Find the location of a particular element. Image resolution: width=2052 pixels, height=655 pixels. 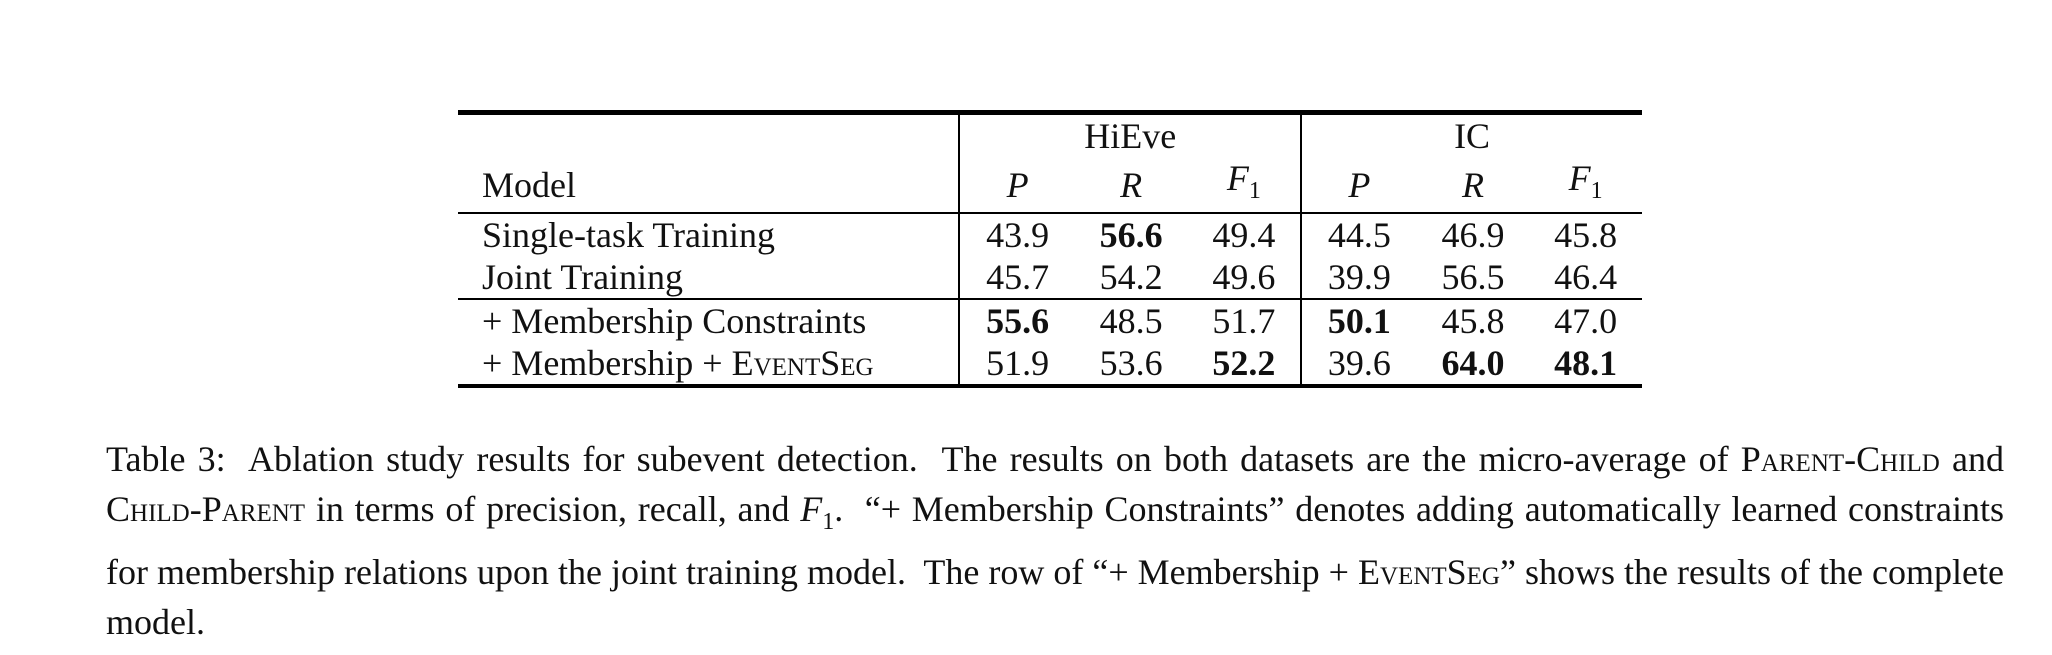

cell-value: 47.0 is located at coordinates (1585, 320).